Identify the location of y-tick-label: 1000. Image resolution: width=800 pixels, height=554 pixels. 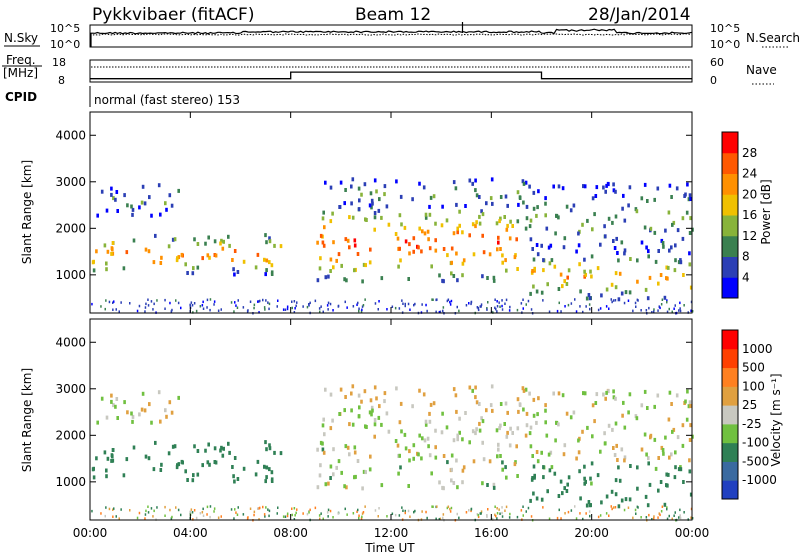
(70, 482).